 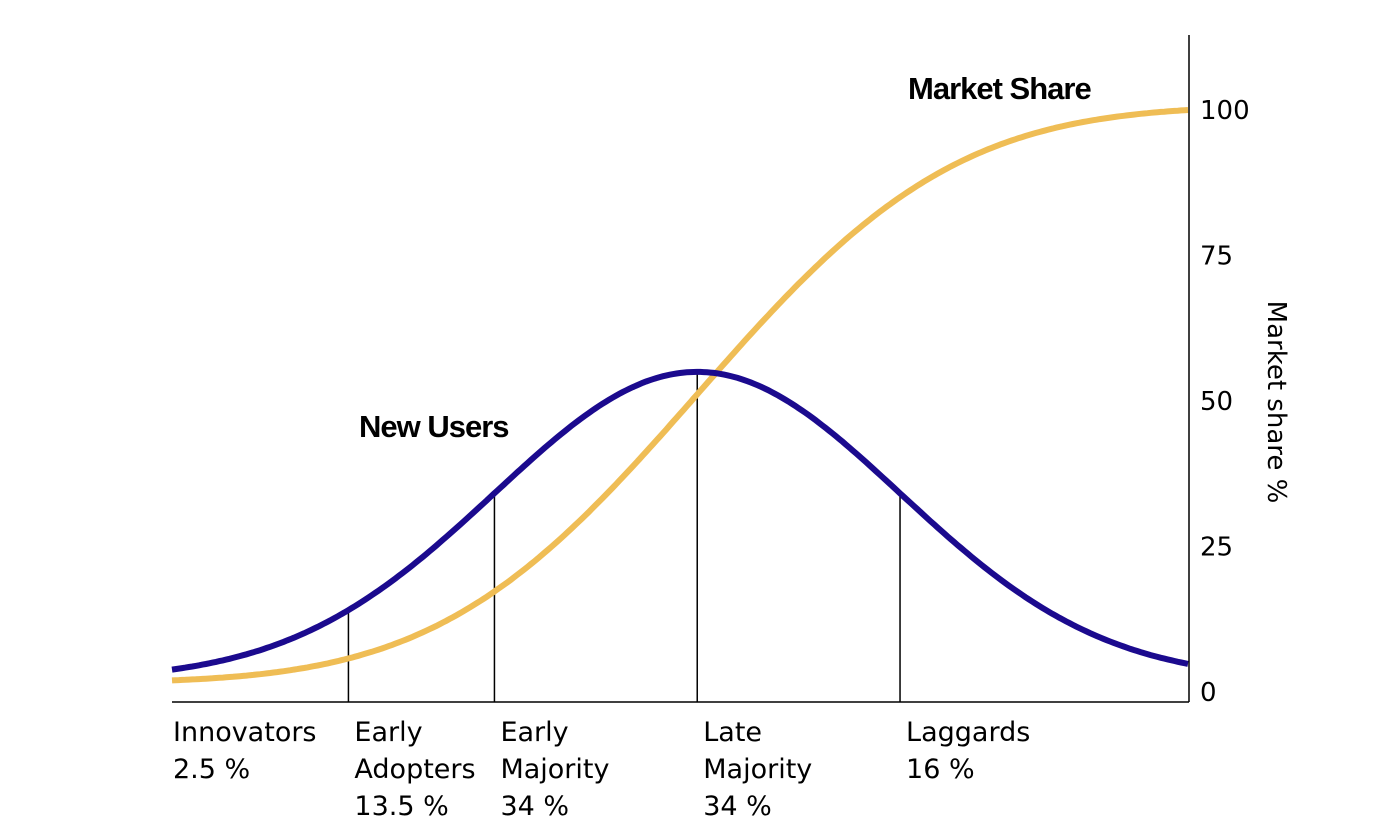 I want to click on category-label: Late, so click(x=732, y=732).